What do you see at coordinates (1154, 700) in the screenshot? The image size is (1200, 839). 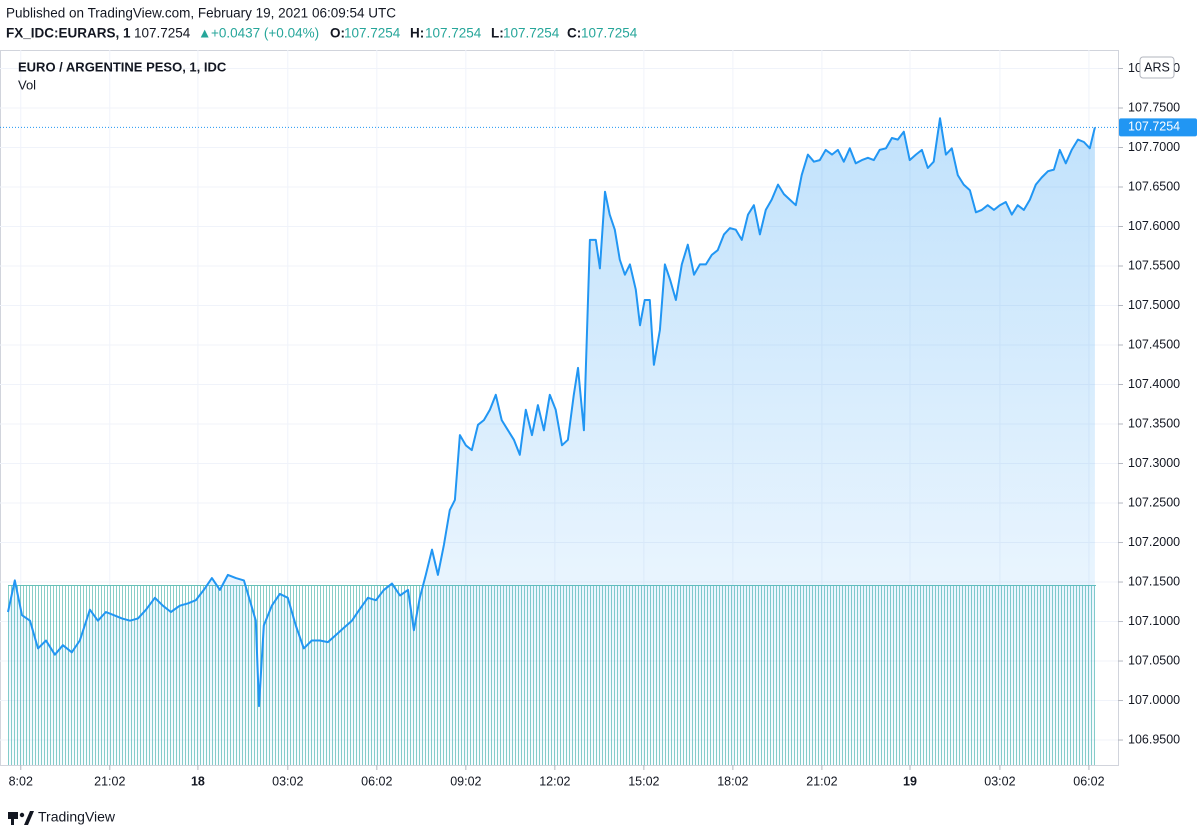 I see `y-tick-label: 107.0000` at bounding box center [1154, 700].